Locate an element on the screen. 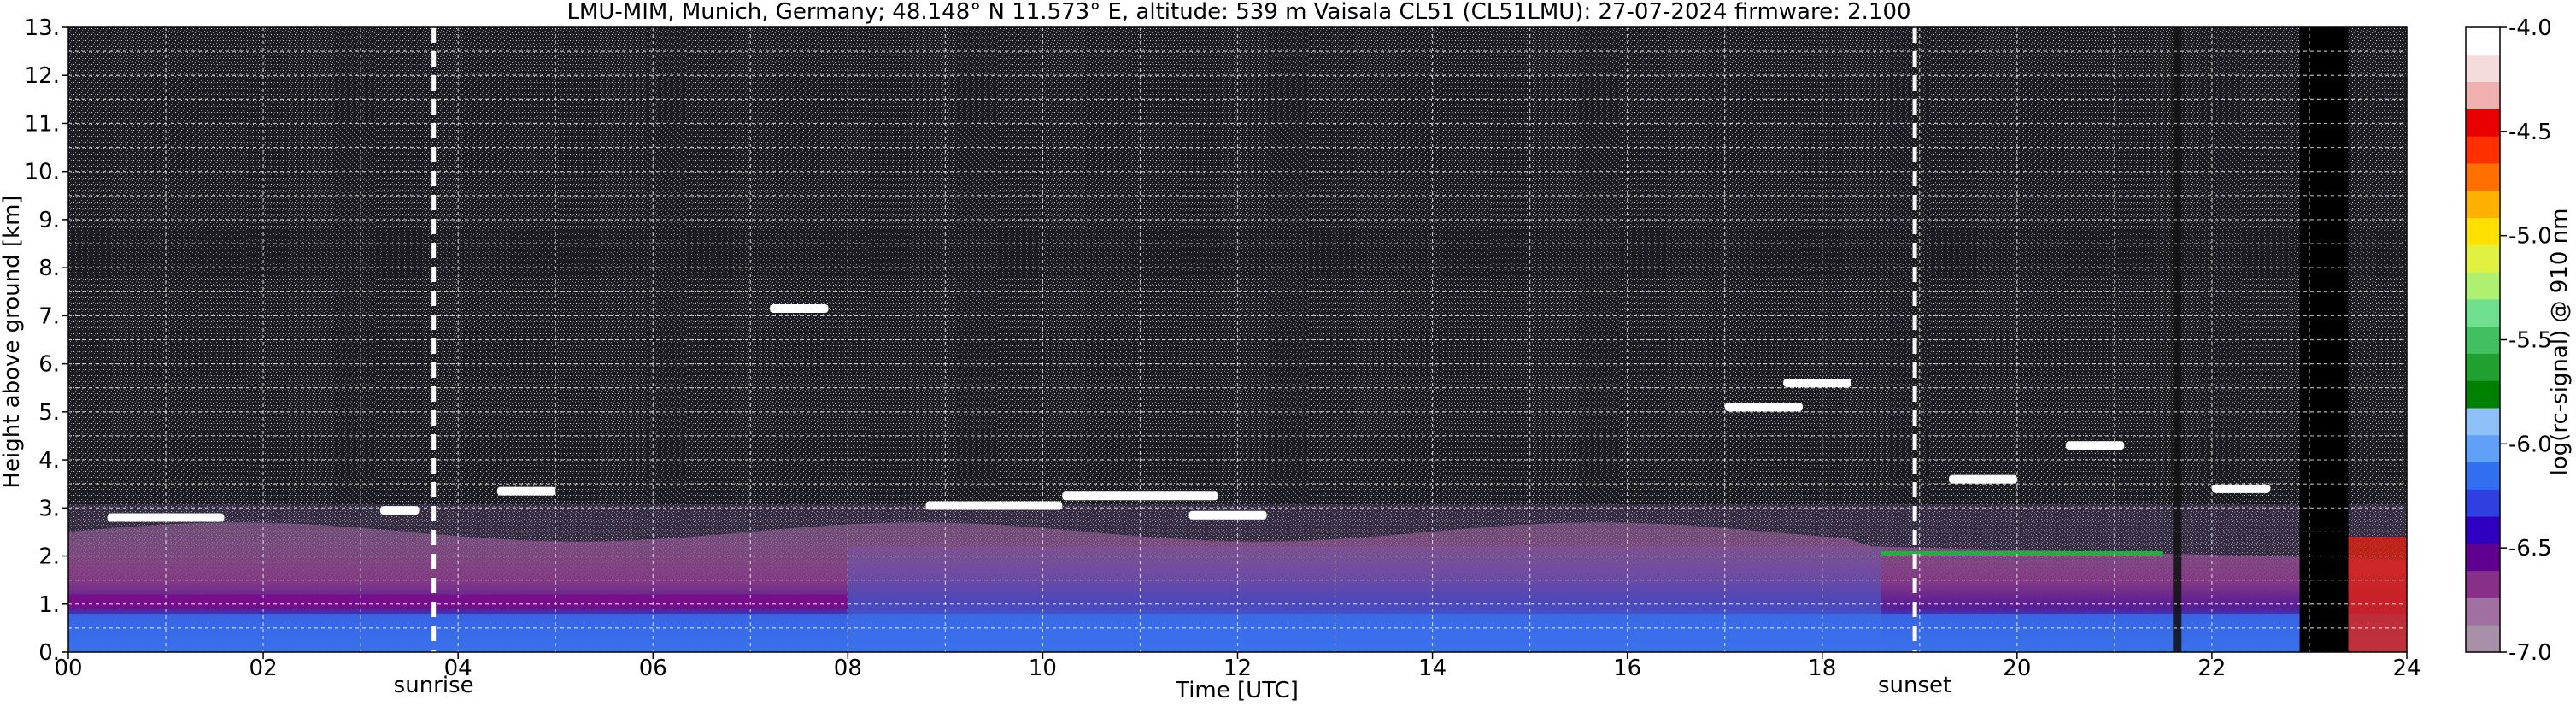 This screenshot has height=706, width=2576. y-tick-label: 4. is located at coordinates (49, 461).